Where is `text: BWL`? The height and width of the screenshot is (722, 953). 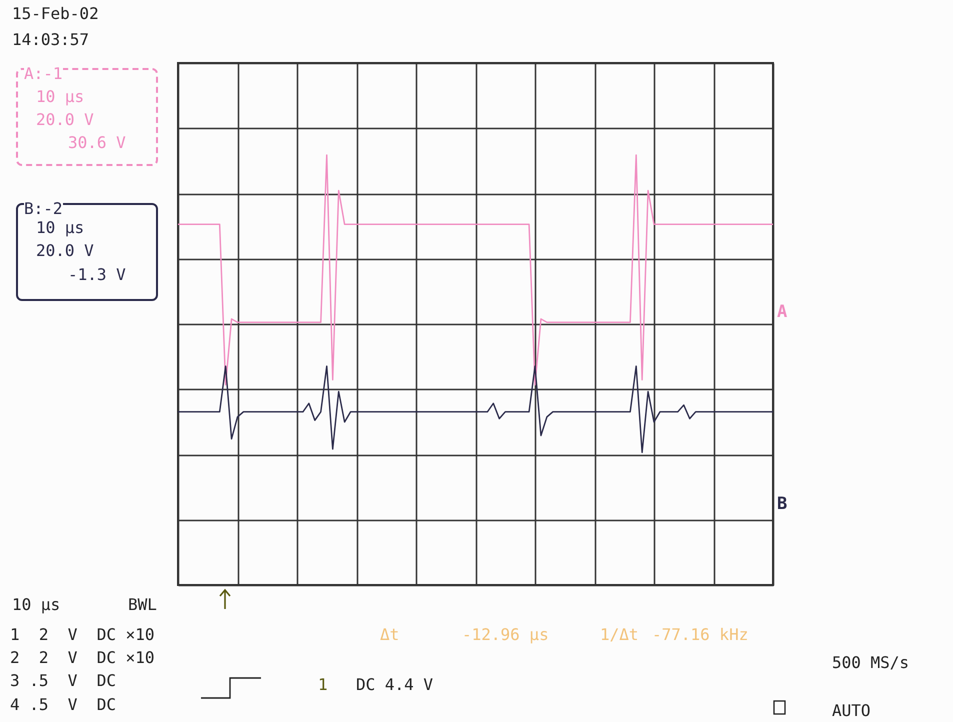 text: BWL is located at coordinates (142, 604).